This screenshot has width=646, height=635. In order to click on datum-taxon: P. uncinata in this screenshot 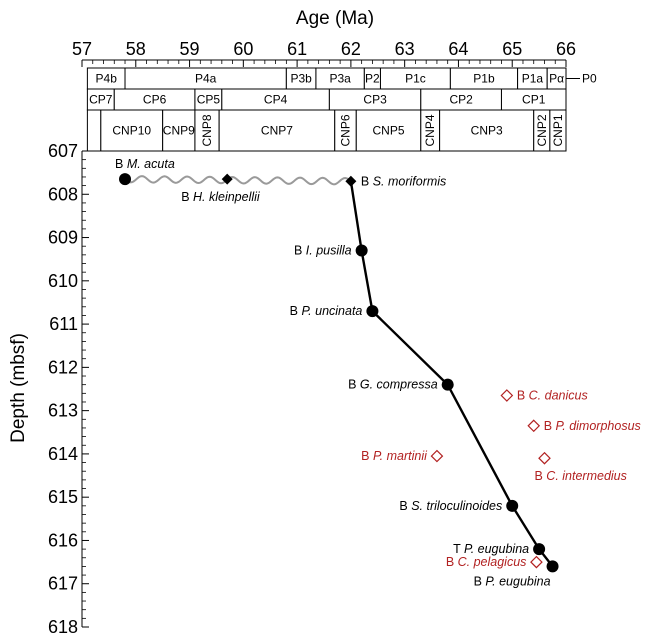, I will do `click(331, 311)`.